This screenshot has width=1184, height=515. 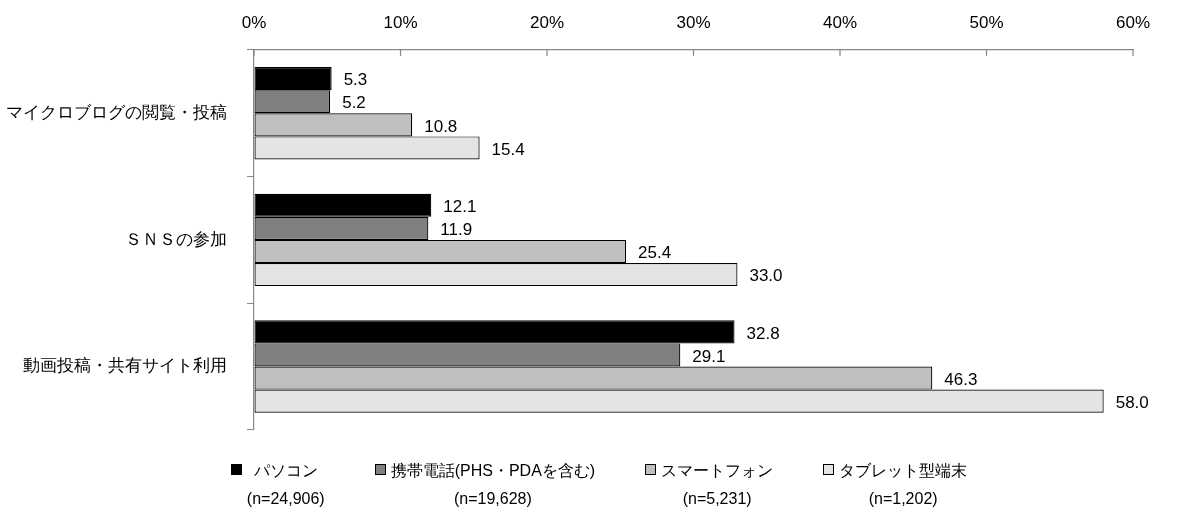 What do you see at coordinates (961, 379) in the screenshot?
I see `data-label: 46.3` at bounding box center [961, 379].